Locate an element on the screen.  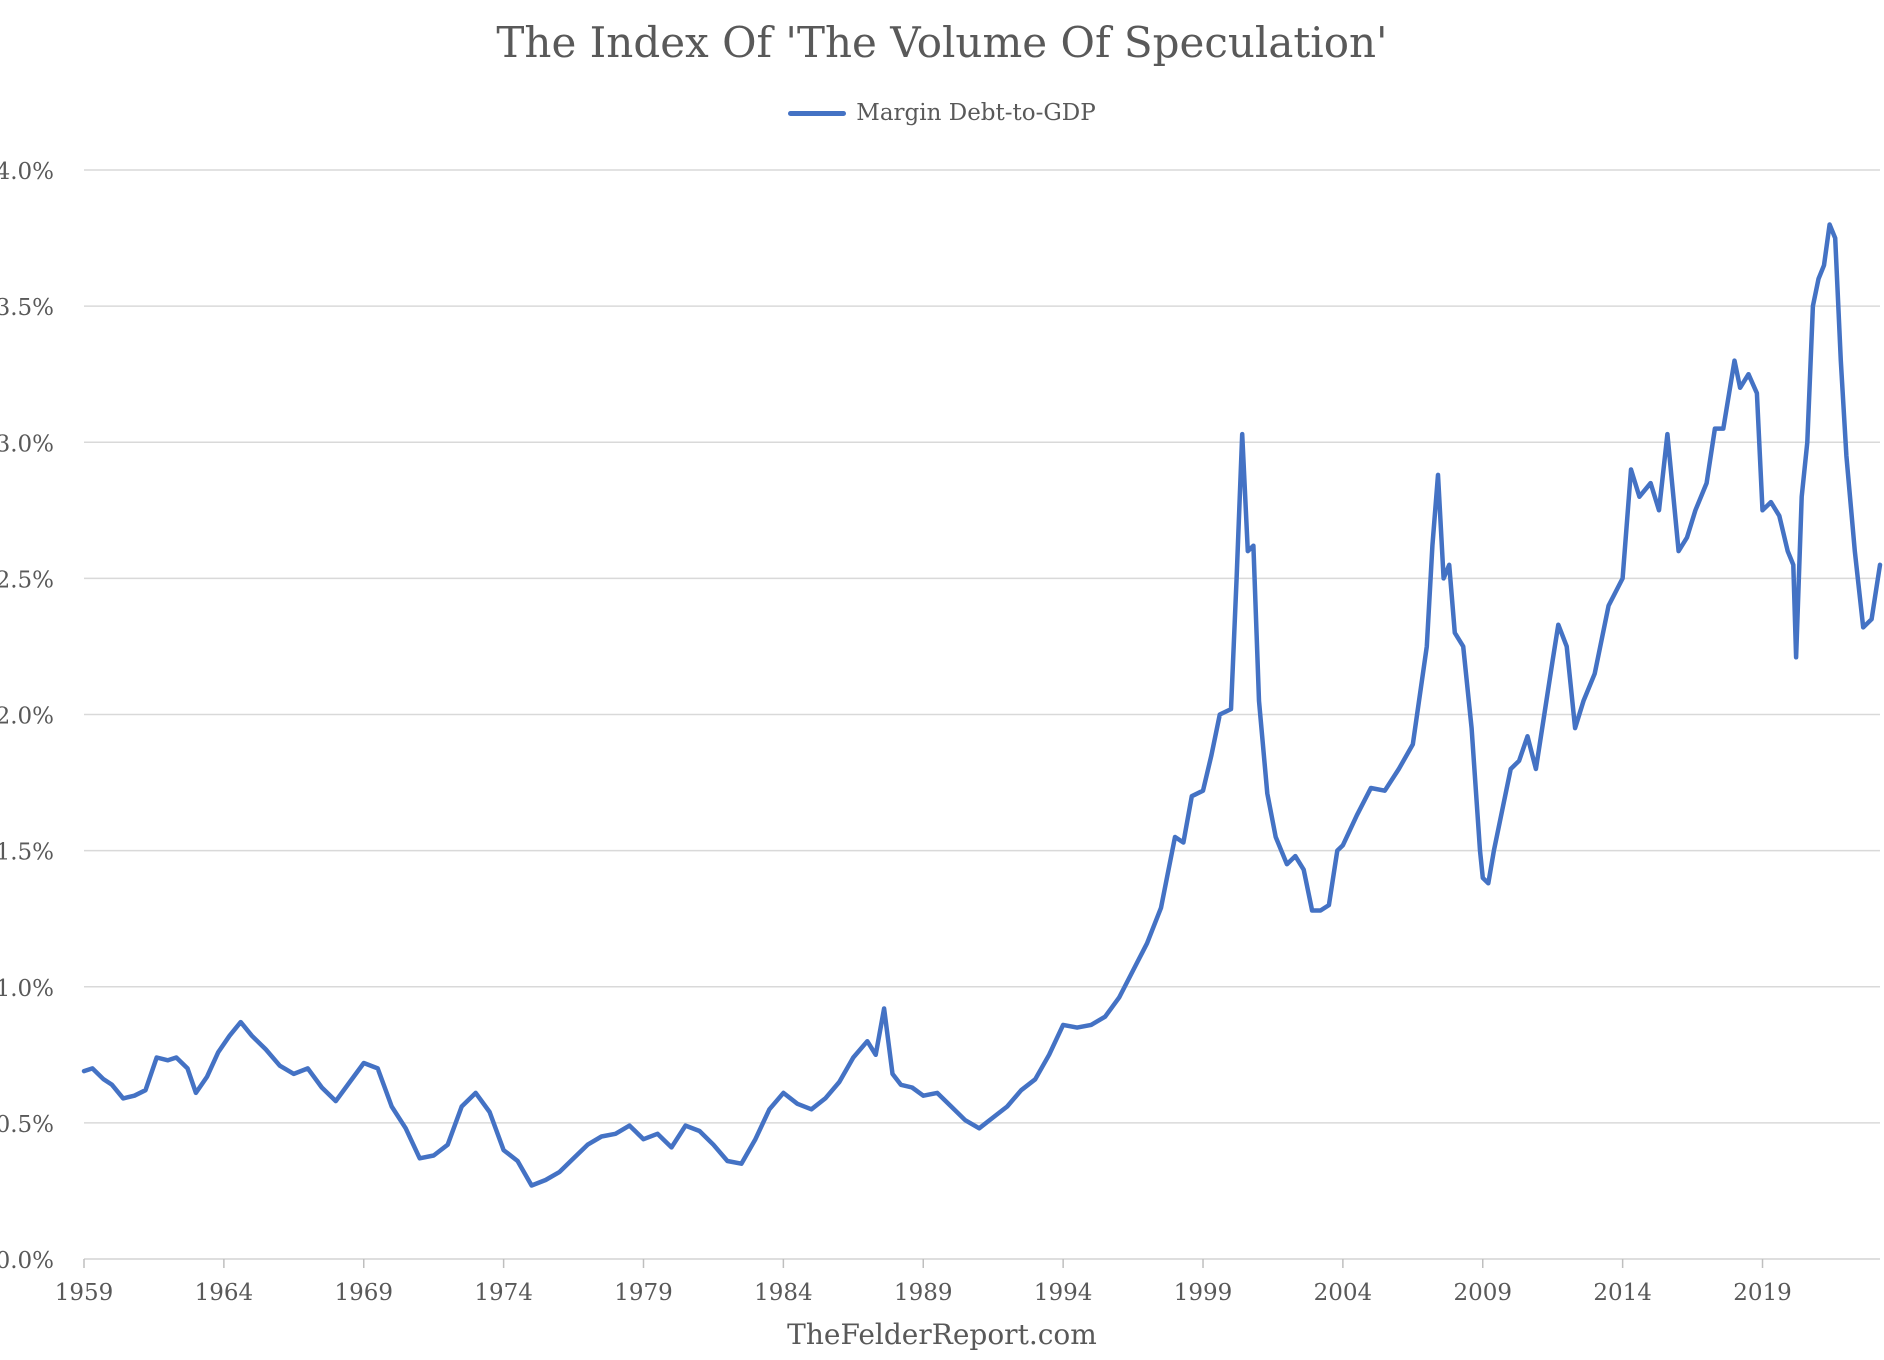
legend-swatch is located at coordinates (817, 113).